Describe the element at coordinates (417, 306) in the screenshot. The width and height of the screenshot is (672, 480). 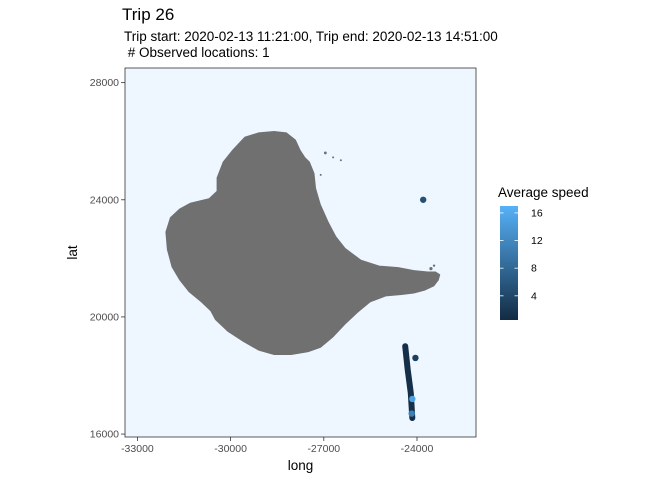
I see `trip-points` at that location.